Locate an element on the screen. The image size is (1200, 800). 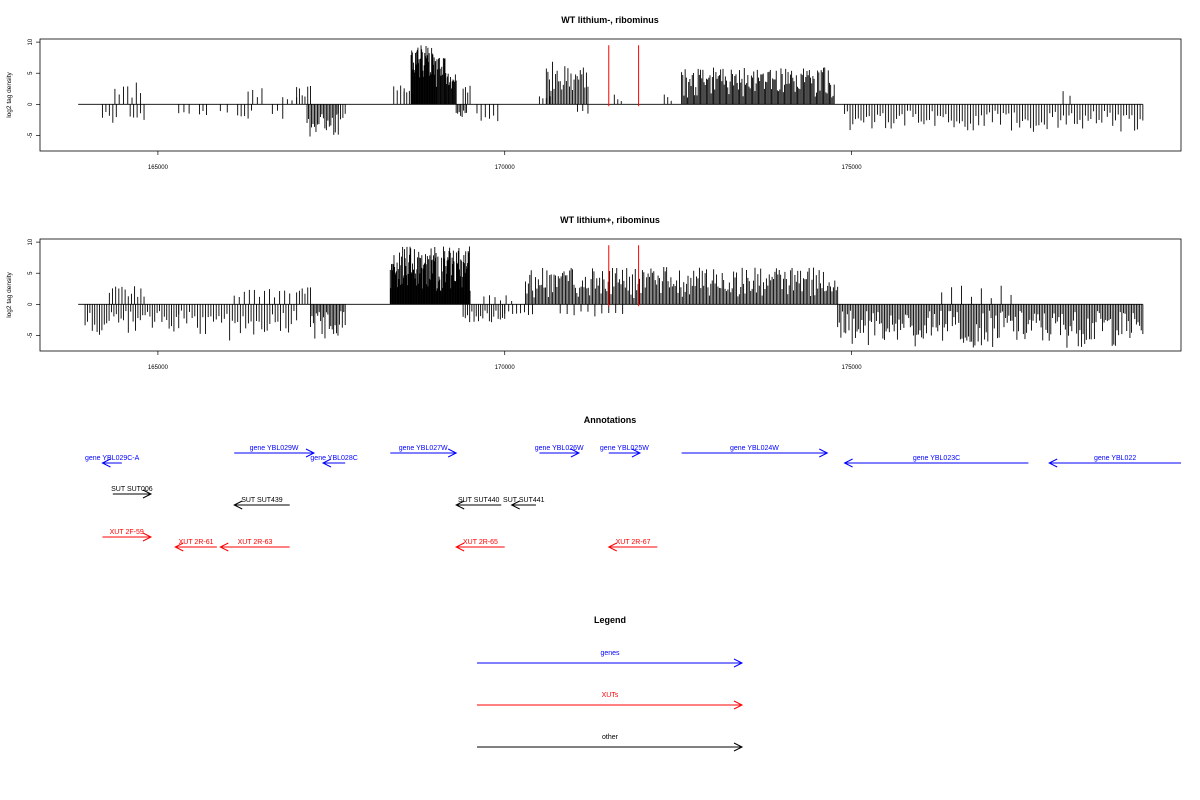
annotation-label: gene YBL025W is located at coordinates (624, 448).